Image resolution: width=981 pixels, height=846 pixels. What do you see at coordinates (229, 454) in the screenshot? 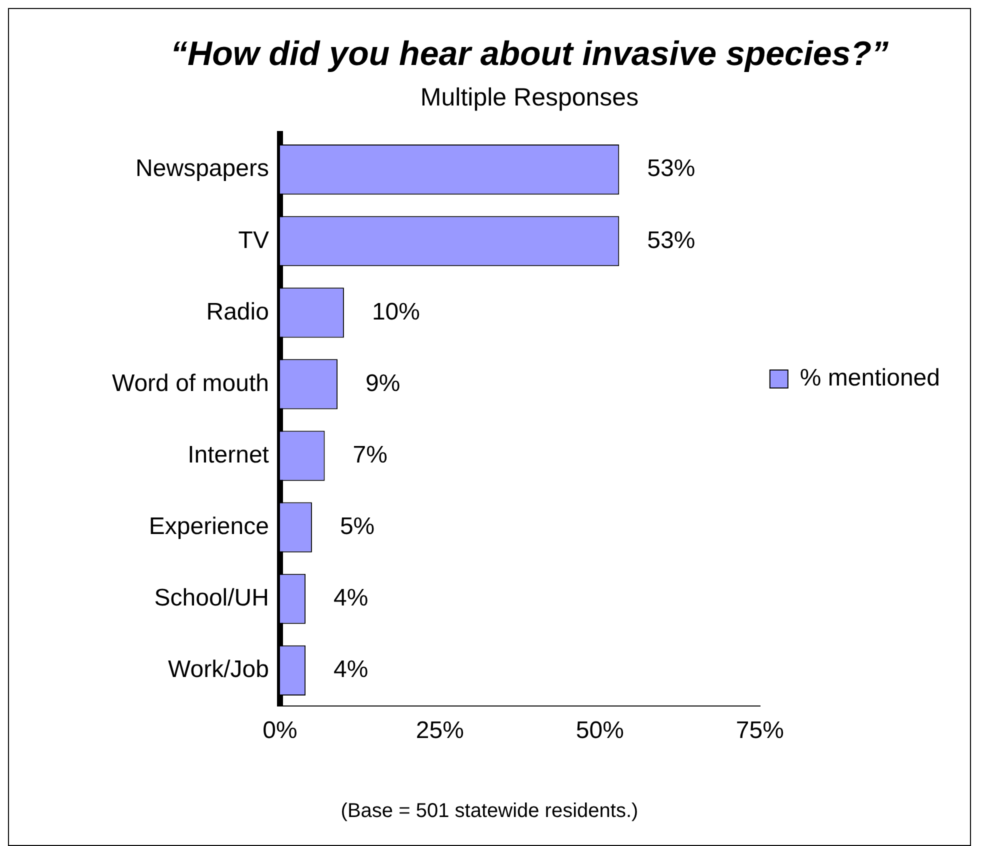
I see `y-tick-label: Internet` at bounding box center [229, 454].